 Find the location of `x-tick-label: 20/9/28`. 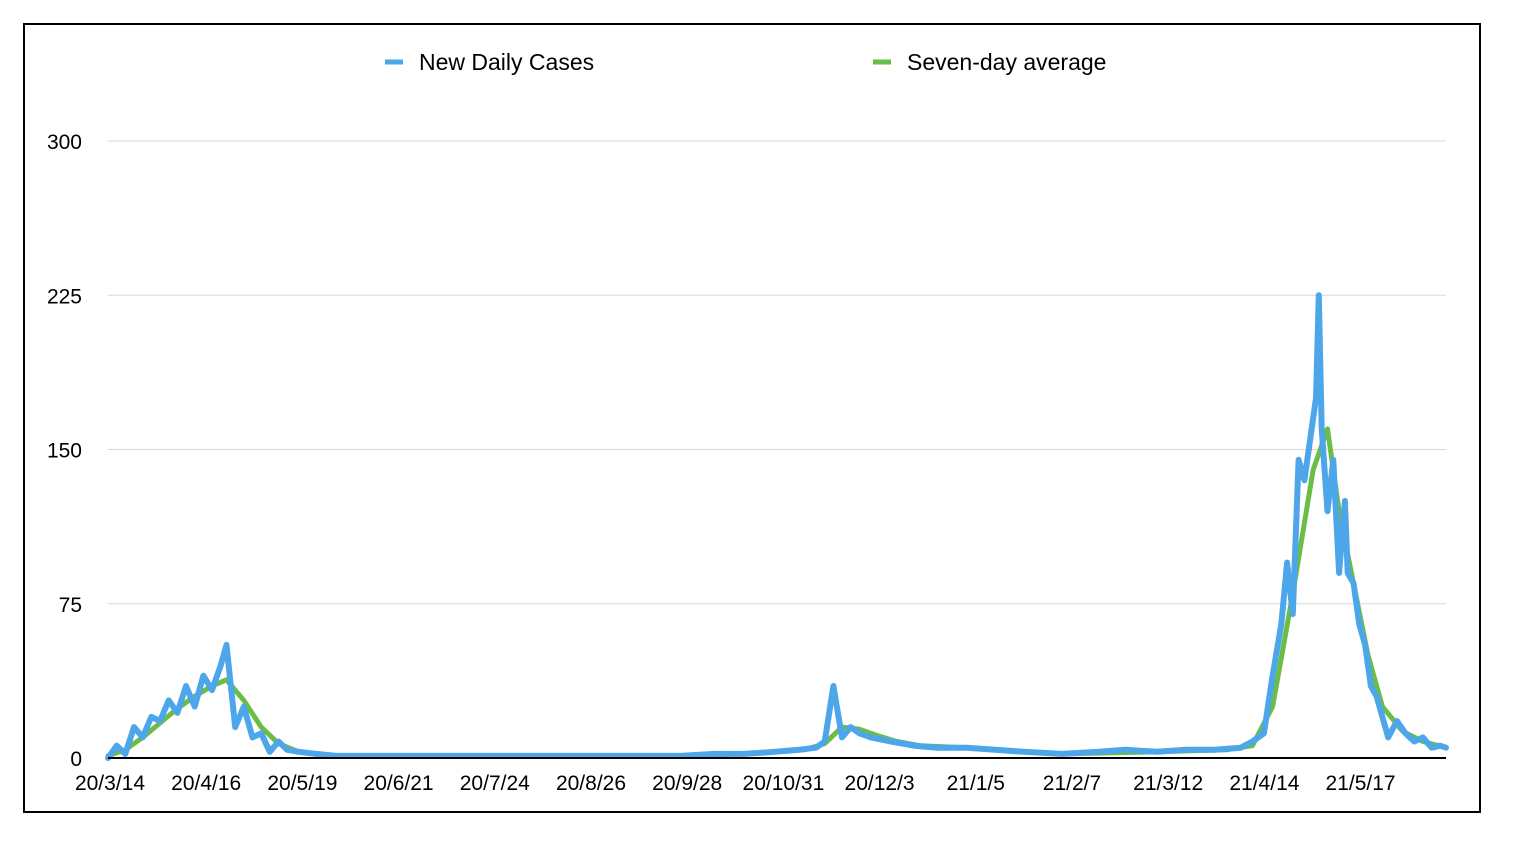

x-tick-label: 20/9/28 is located at coordinates (687, 783).